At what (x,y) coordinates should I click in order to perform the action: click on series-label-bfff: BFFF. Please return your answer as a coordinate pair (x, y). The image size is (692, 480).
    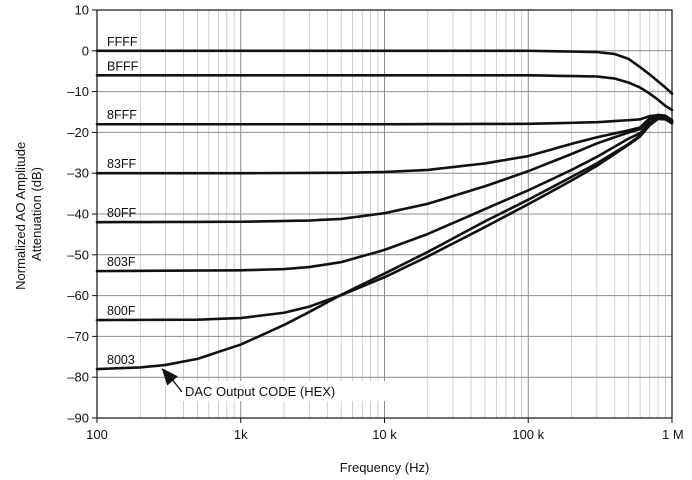
    Looking at the image, I should click on (123, 66).